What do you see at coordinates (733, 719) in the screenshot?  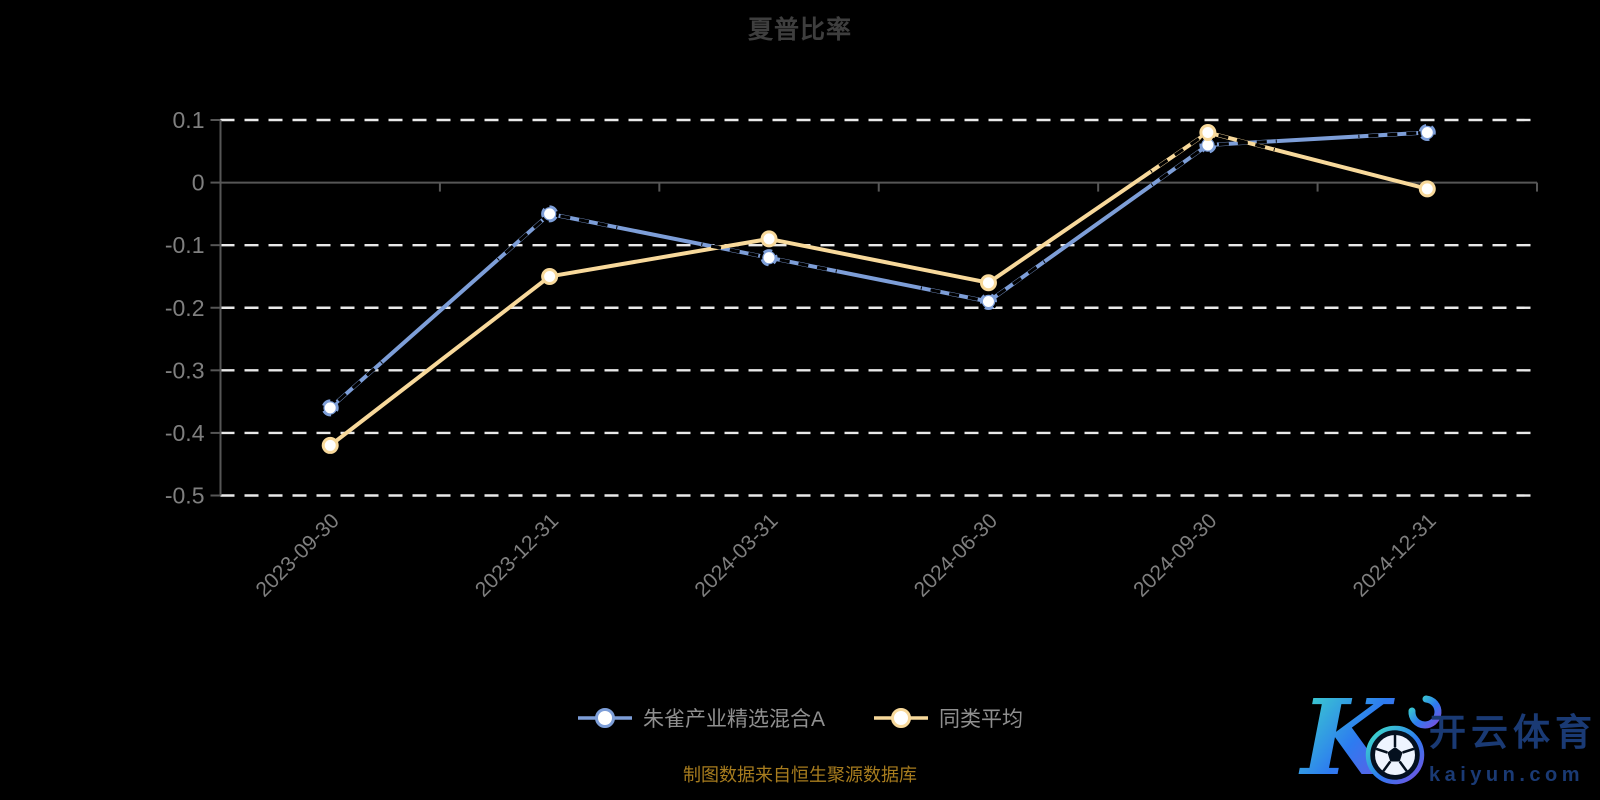 I see `legend-label: 朱雀产业精选混合A` at bounding box center [733, 719].